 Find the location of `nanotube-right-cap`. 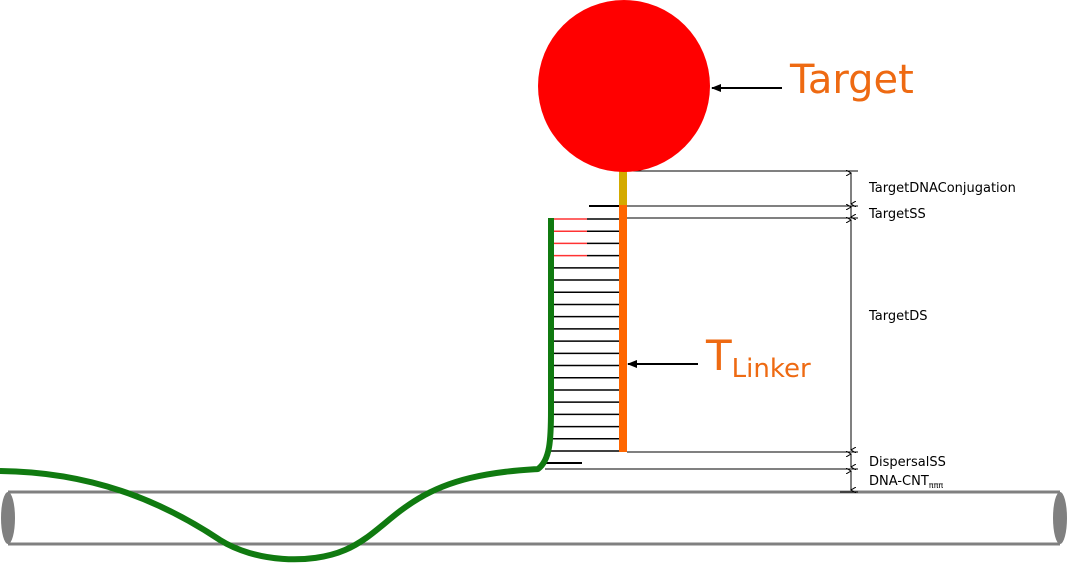

nanotube-right-cap is located at coordinates (1060, 518).